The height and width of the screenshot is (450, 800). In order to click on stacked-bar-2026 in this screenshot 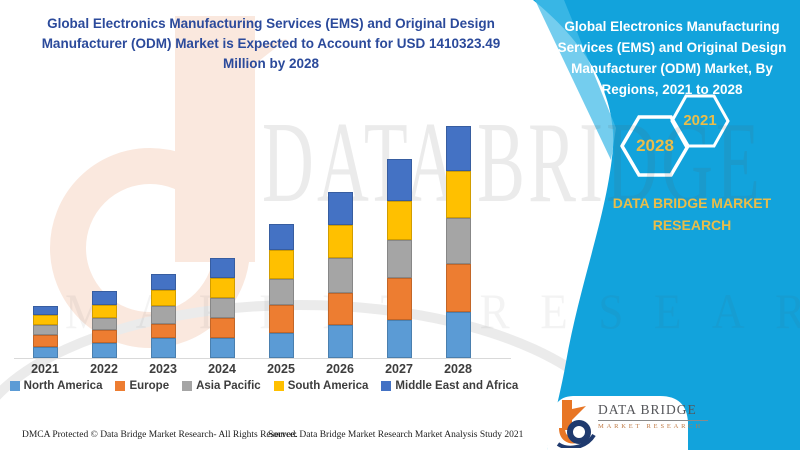, I will do `click(340, 275)`.